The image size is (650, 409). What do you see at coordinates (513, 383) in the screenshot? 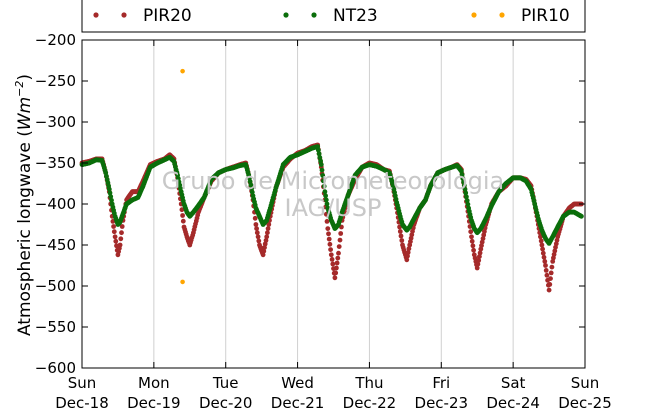
I see `xtick-day-6: Sat` at bounding box center [513, 383].